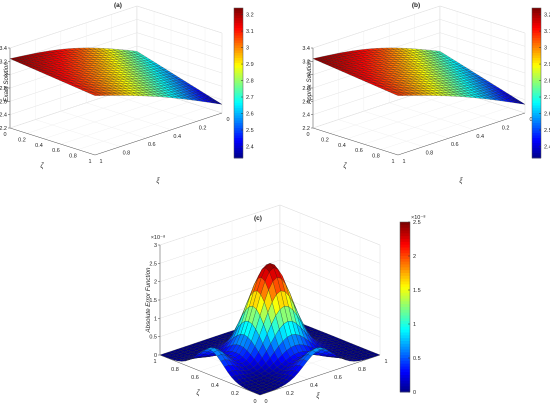 Image resolution: width=550 pixels, height=403 pixels. I want to click on tick-label-x: 0.2, so click(506, 128).